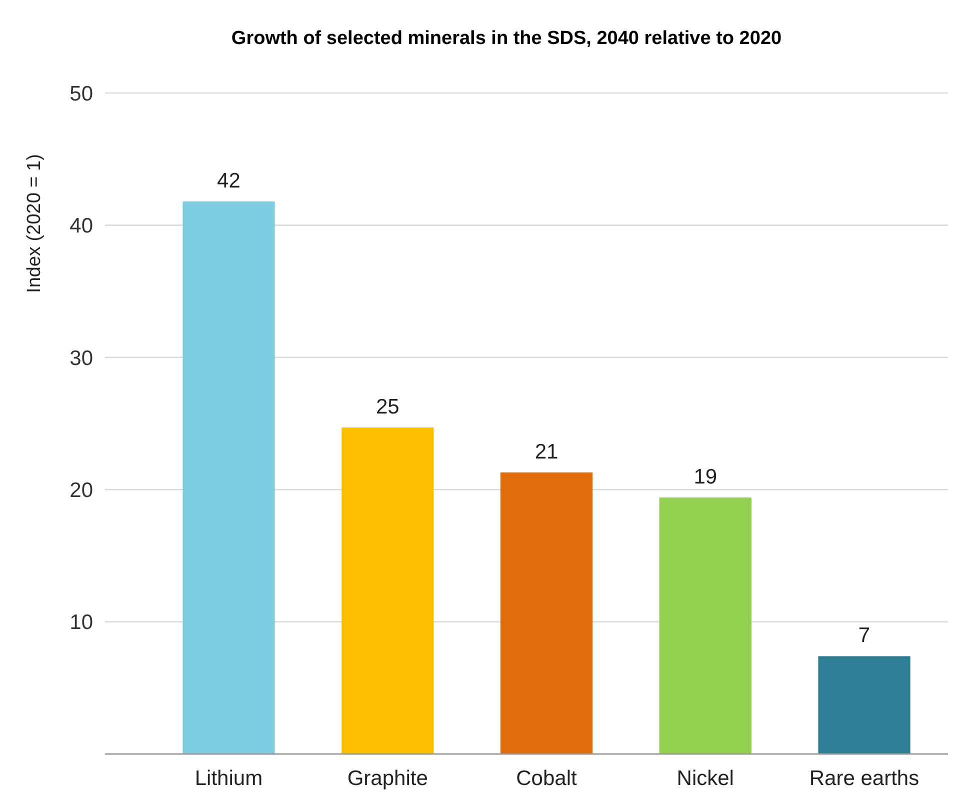 The width and height of the screenshot is (973, 808). I want to click on x-tick-label: Cobalt, so click(547, 778).